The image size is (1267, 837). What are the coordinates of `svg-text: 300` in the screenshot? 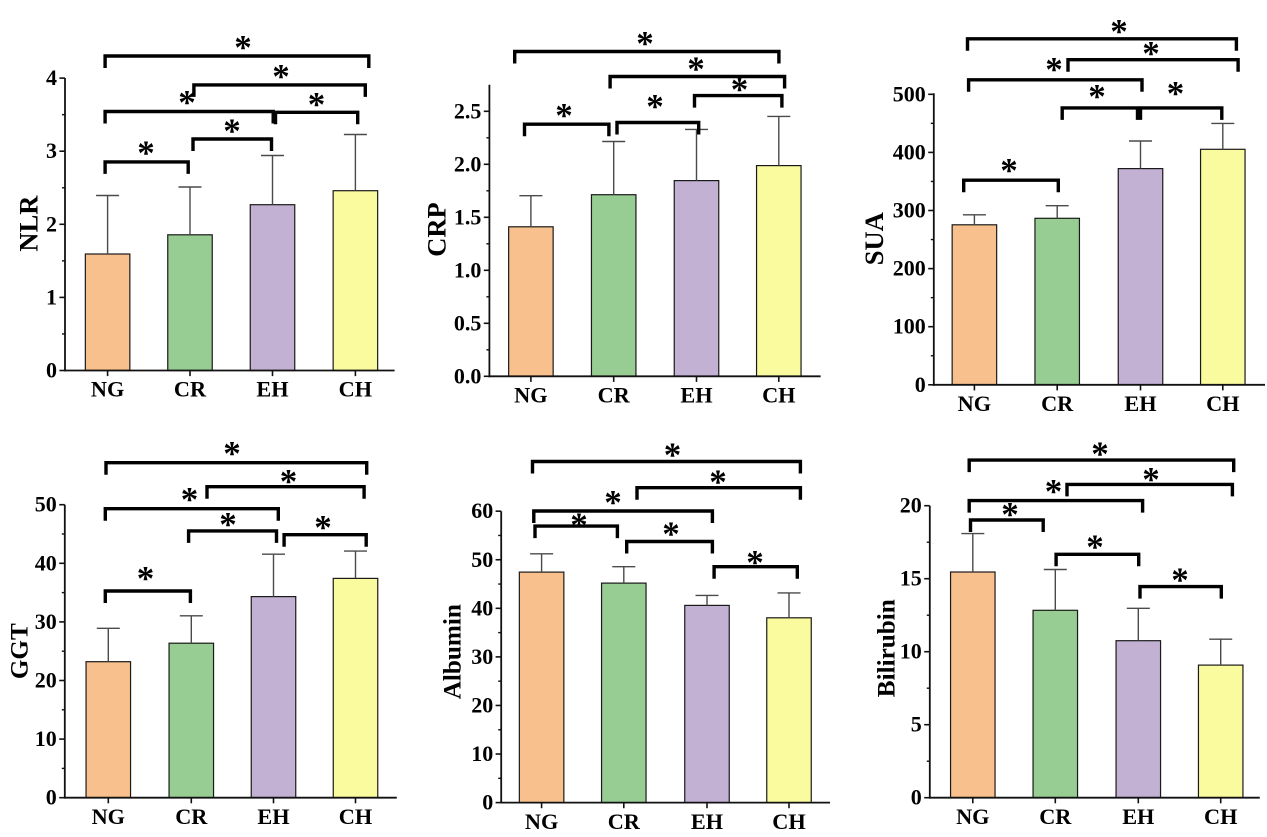 It's located at (909, 210).